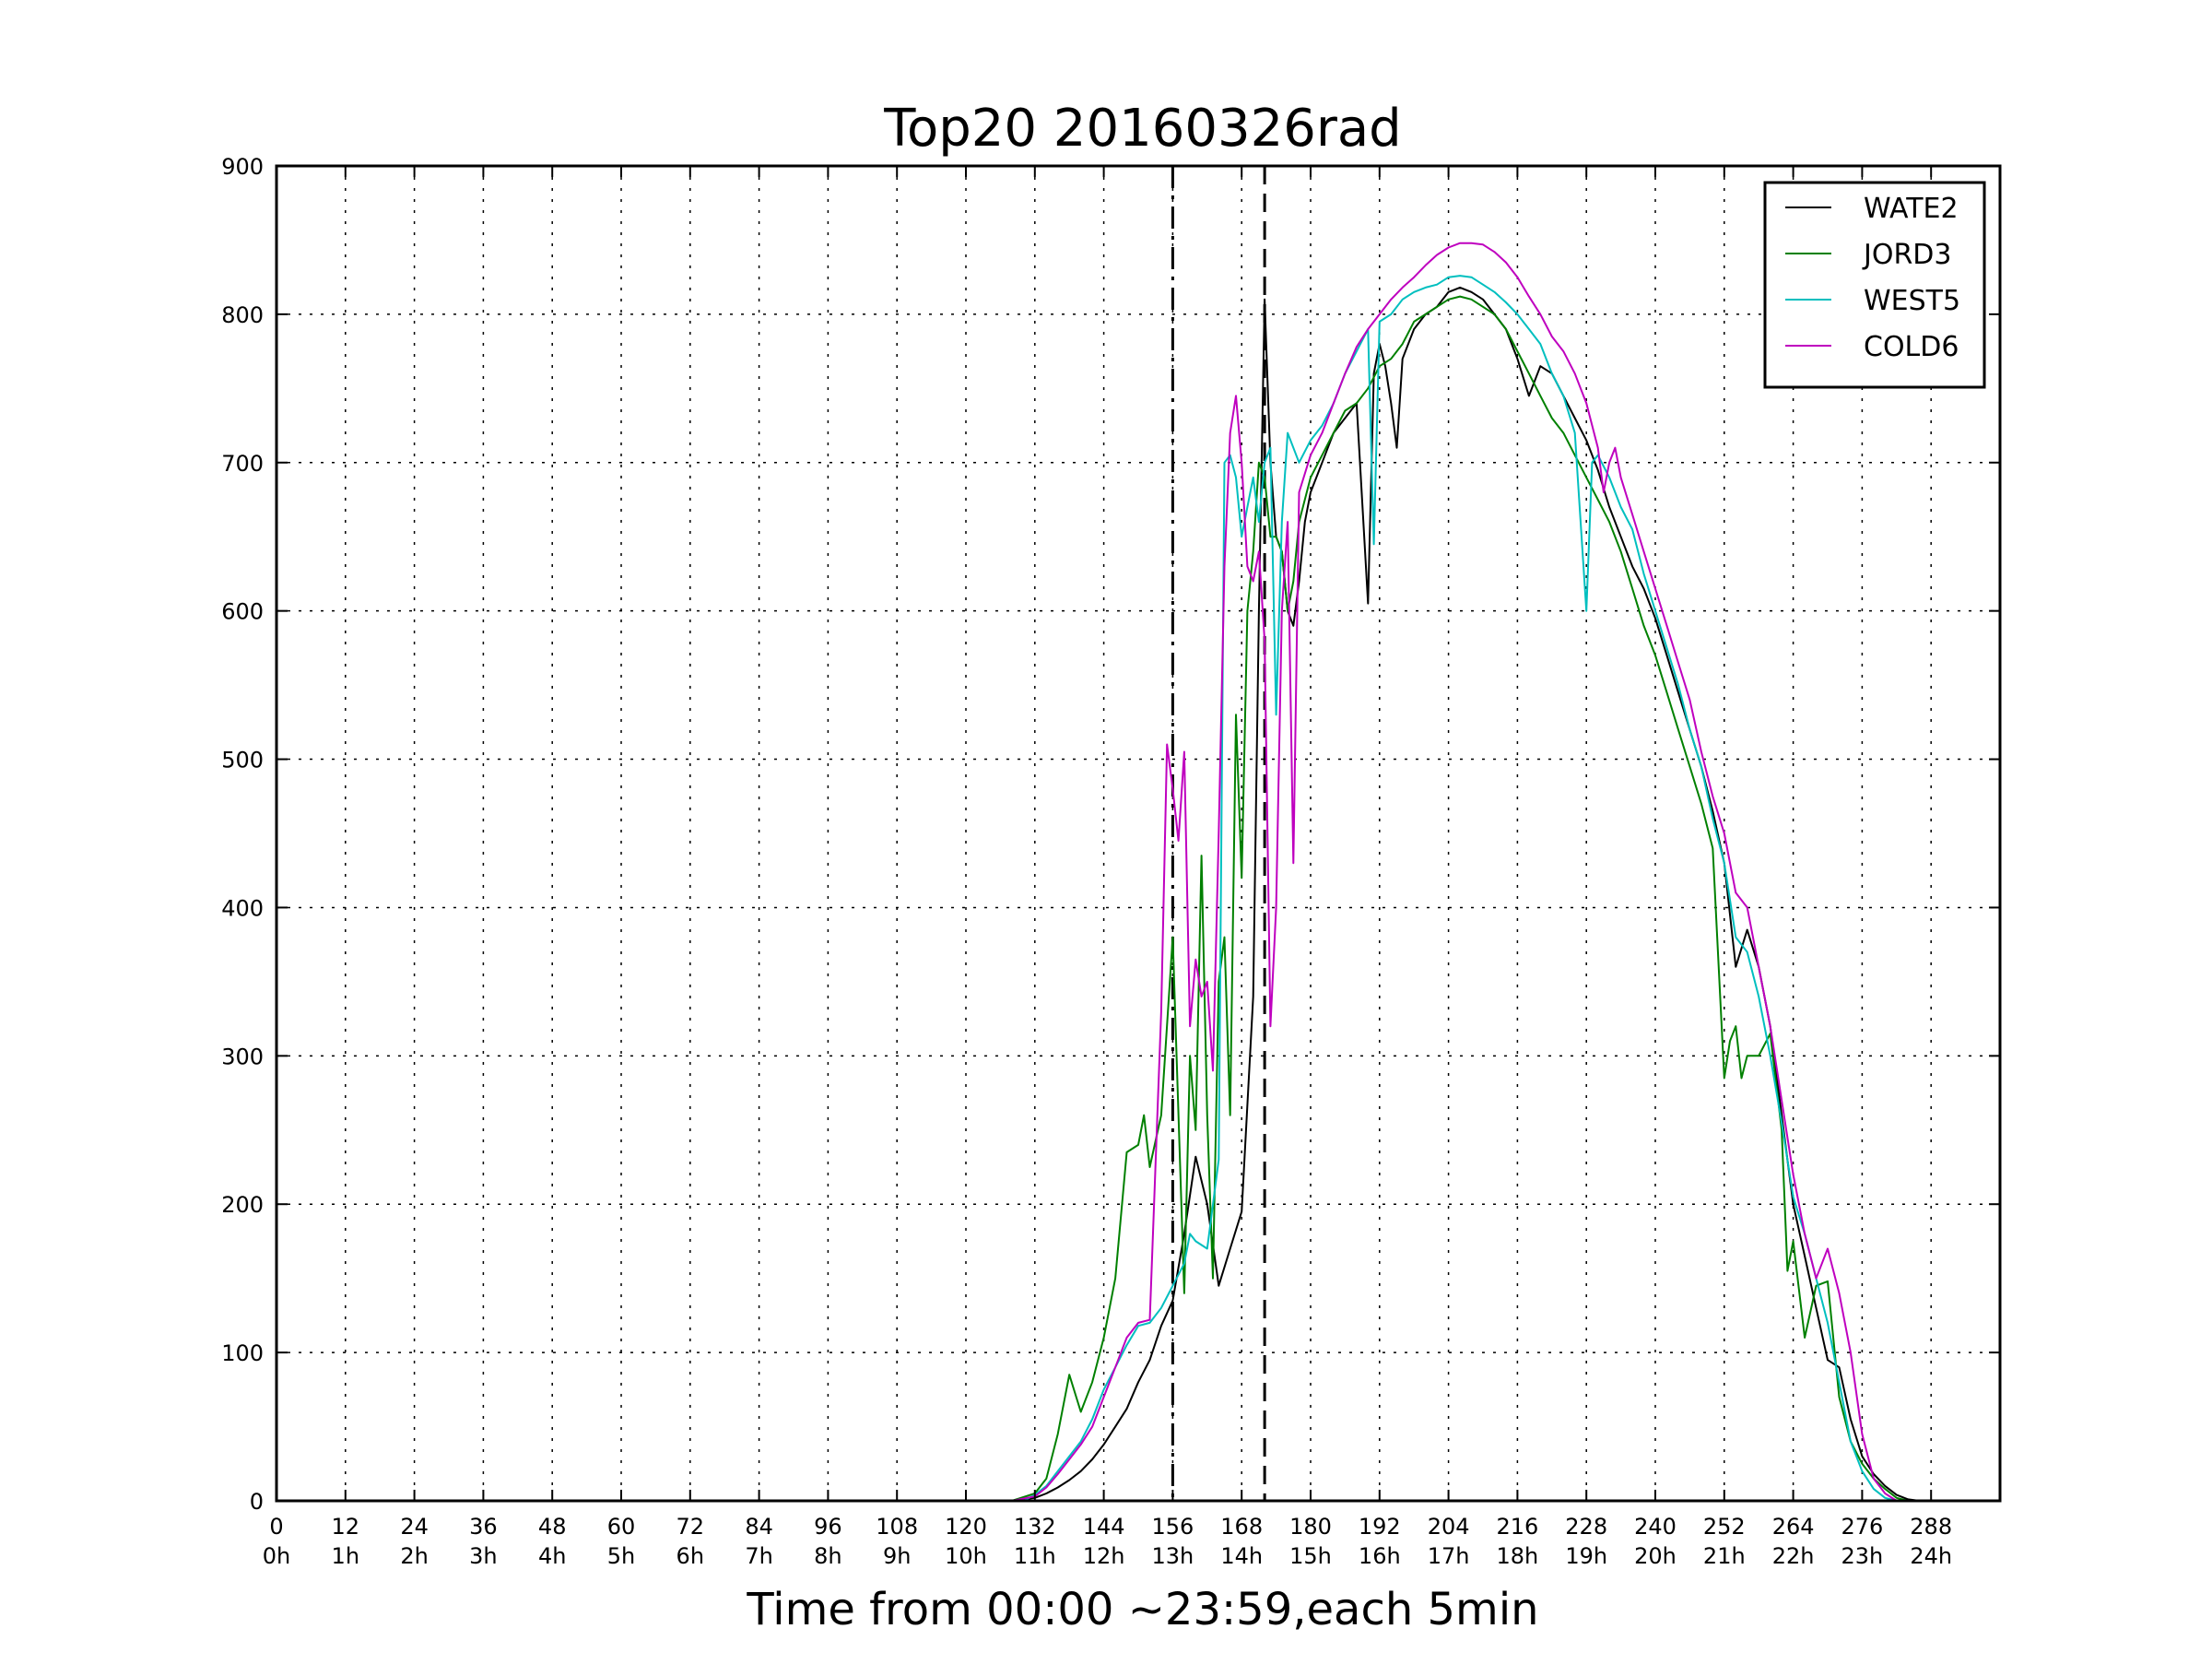 The image size is (2212, 1664). I want to click on x-tick-label: 12, so click(346, 1527).